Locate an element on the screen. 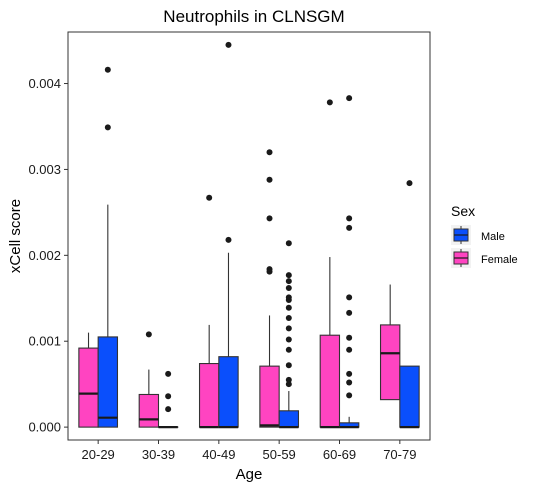 This screenshot has height=489, width=536. y-tick-label: 0.000 is located at coordinates (44, 427).